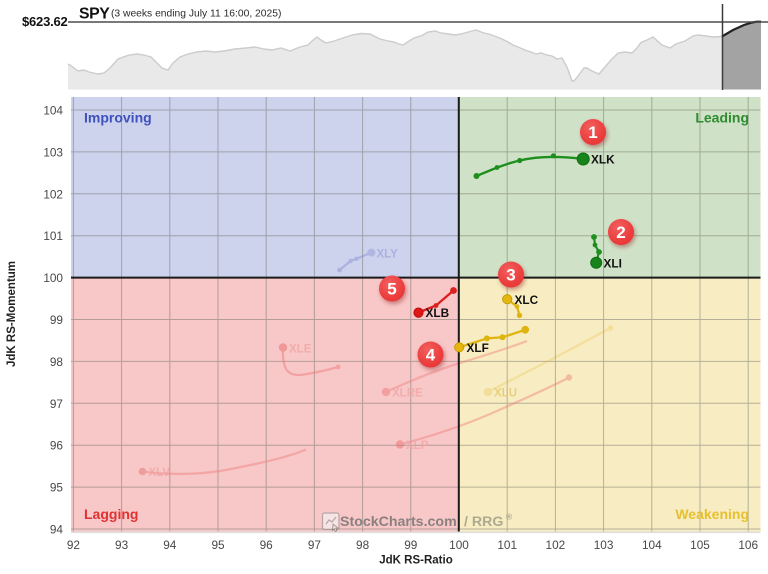  I want to click on svg-text: XLU, so click(505, 394).